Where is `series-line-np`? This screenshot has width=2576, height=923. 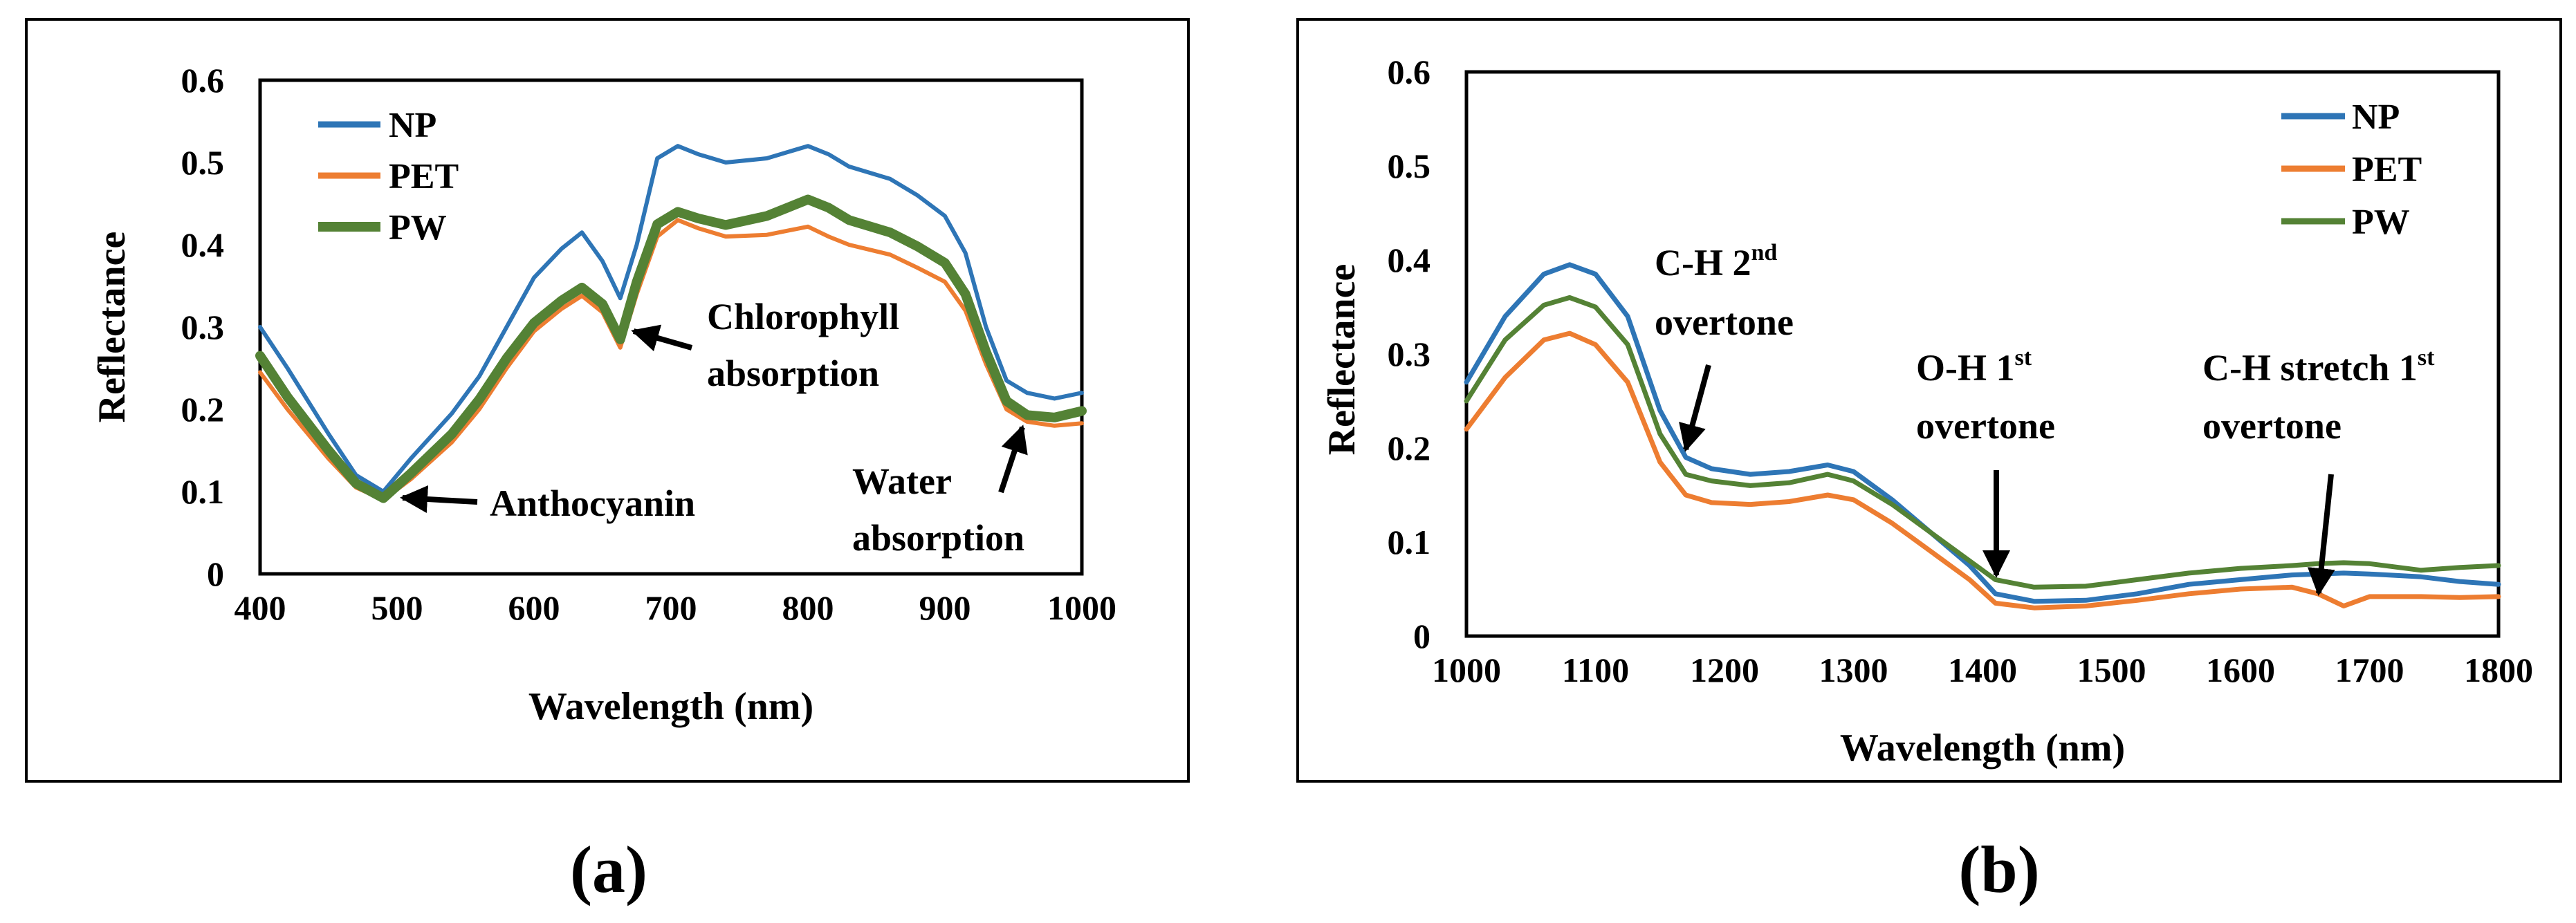
series-line-np is located at coordinates (671, 319).